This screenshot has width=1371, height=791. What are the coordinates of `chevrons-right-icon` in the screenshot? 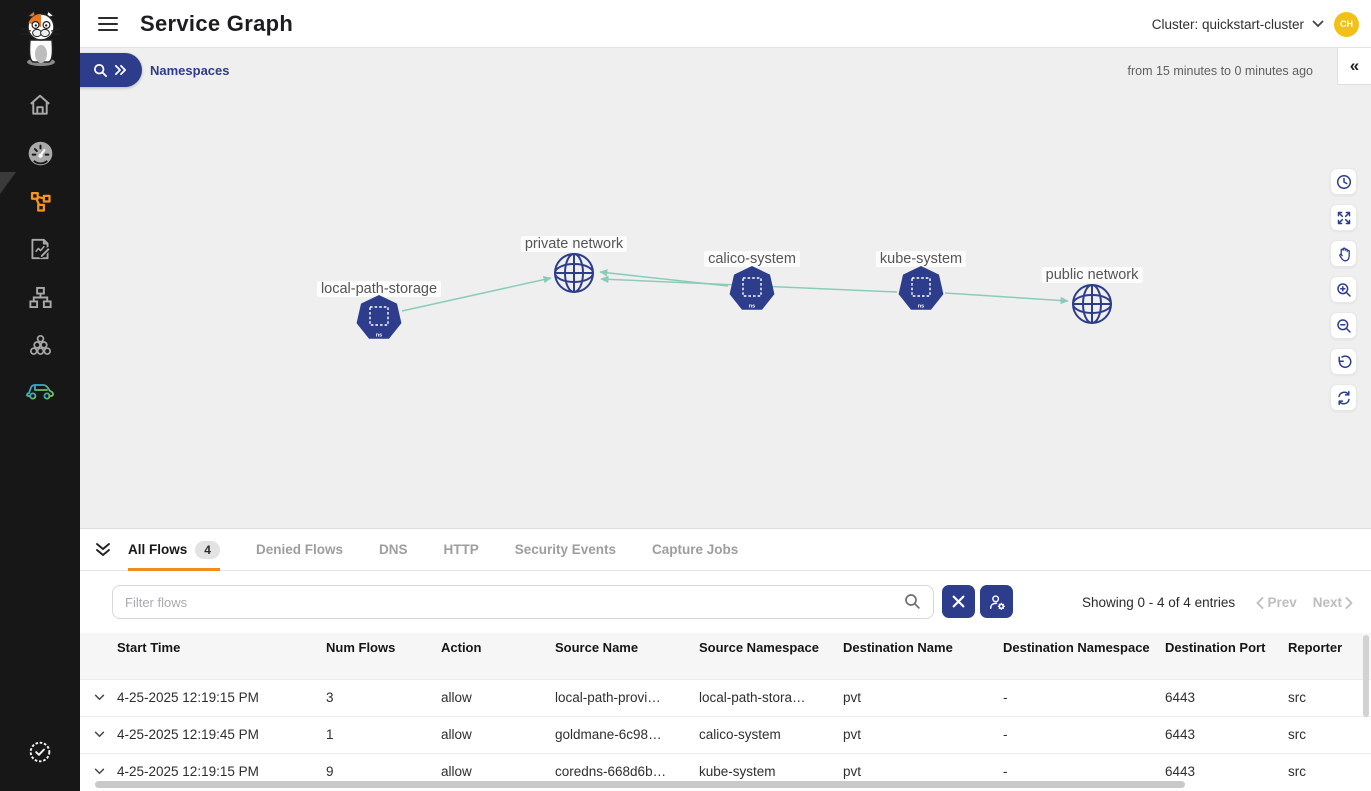 It's located at (120, 70).